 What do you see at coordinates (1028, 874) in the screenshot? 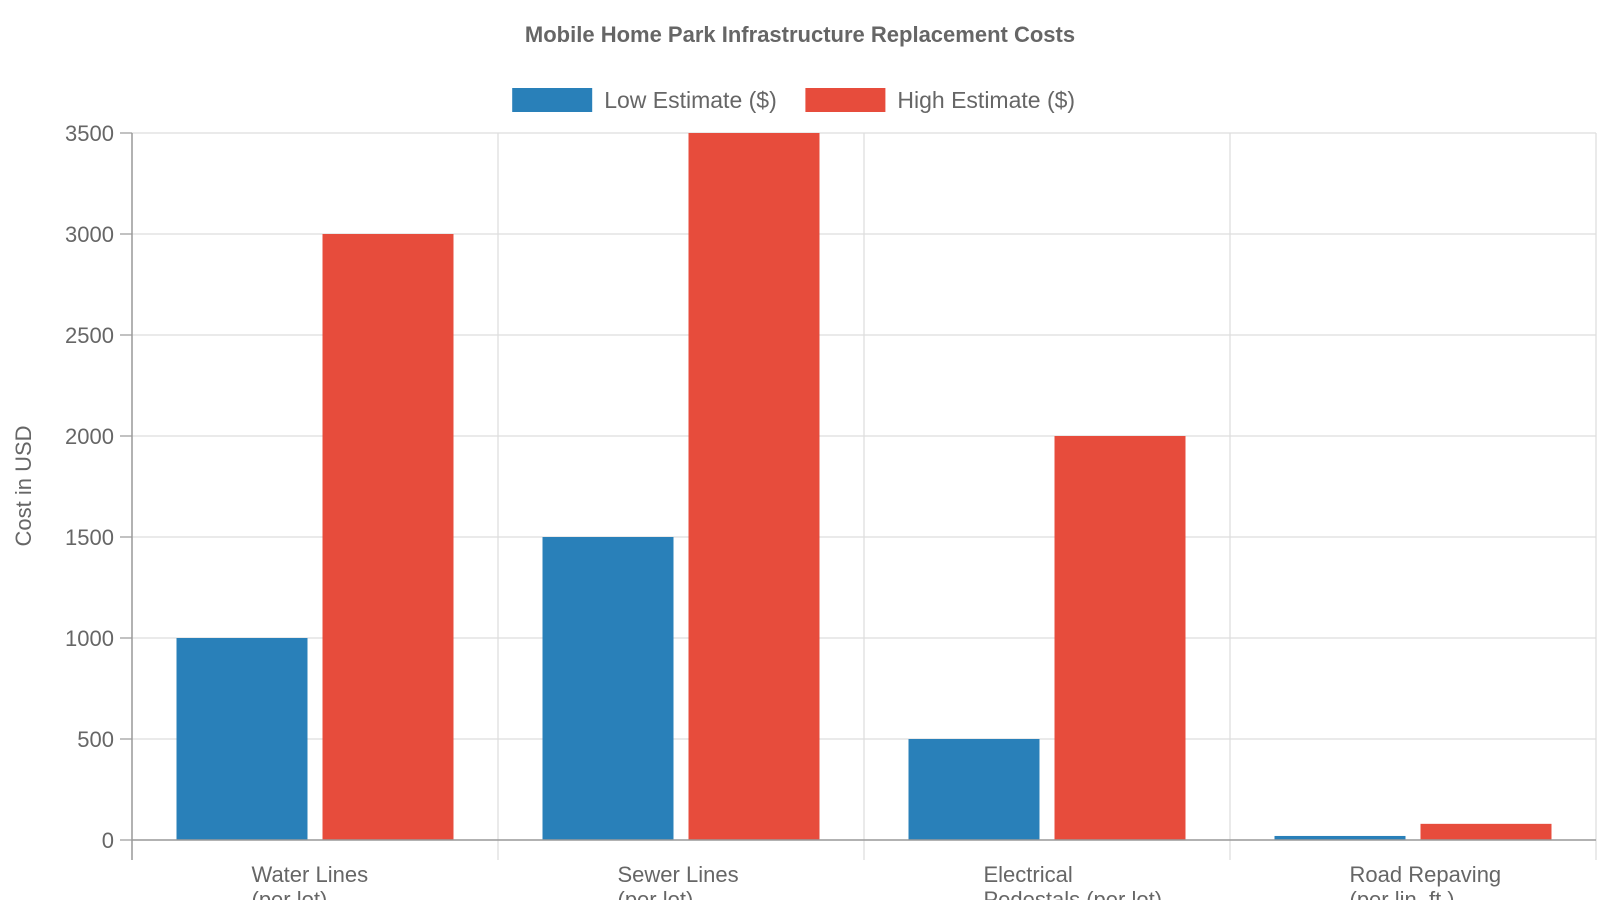
I see `x-category-label: Electrical` at bounding box center [1028, 874].